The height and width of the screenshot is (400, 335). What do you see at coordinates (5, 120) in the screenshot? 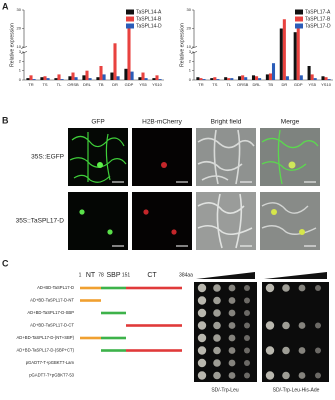
I see `panel-label: B` at bounding box center [5, 120].